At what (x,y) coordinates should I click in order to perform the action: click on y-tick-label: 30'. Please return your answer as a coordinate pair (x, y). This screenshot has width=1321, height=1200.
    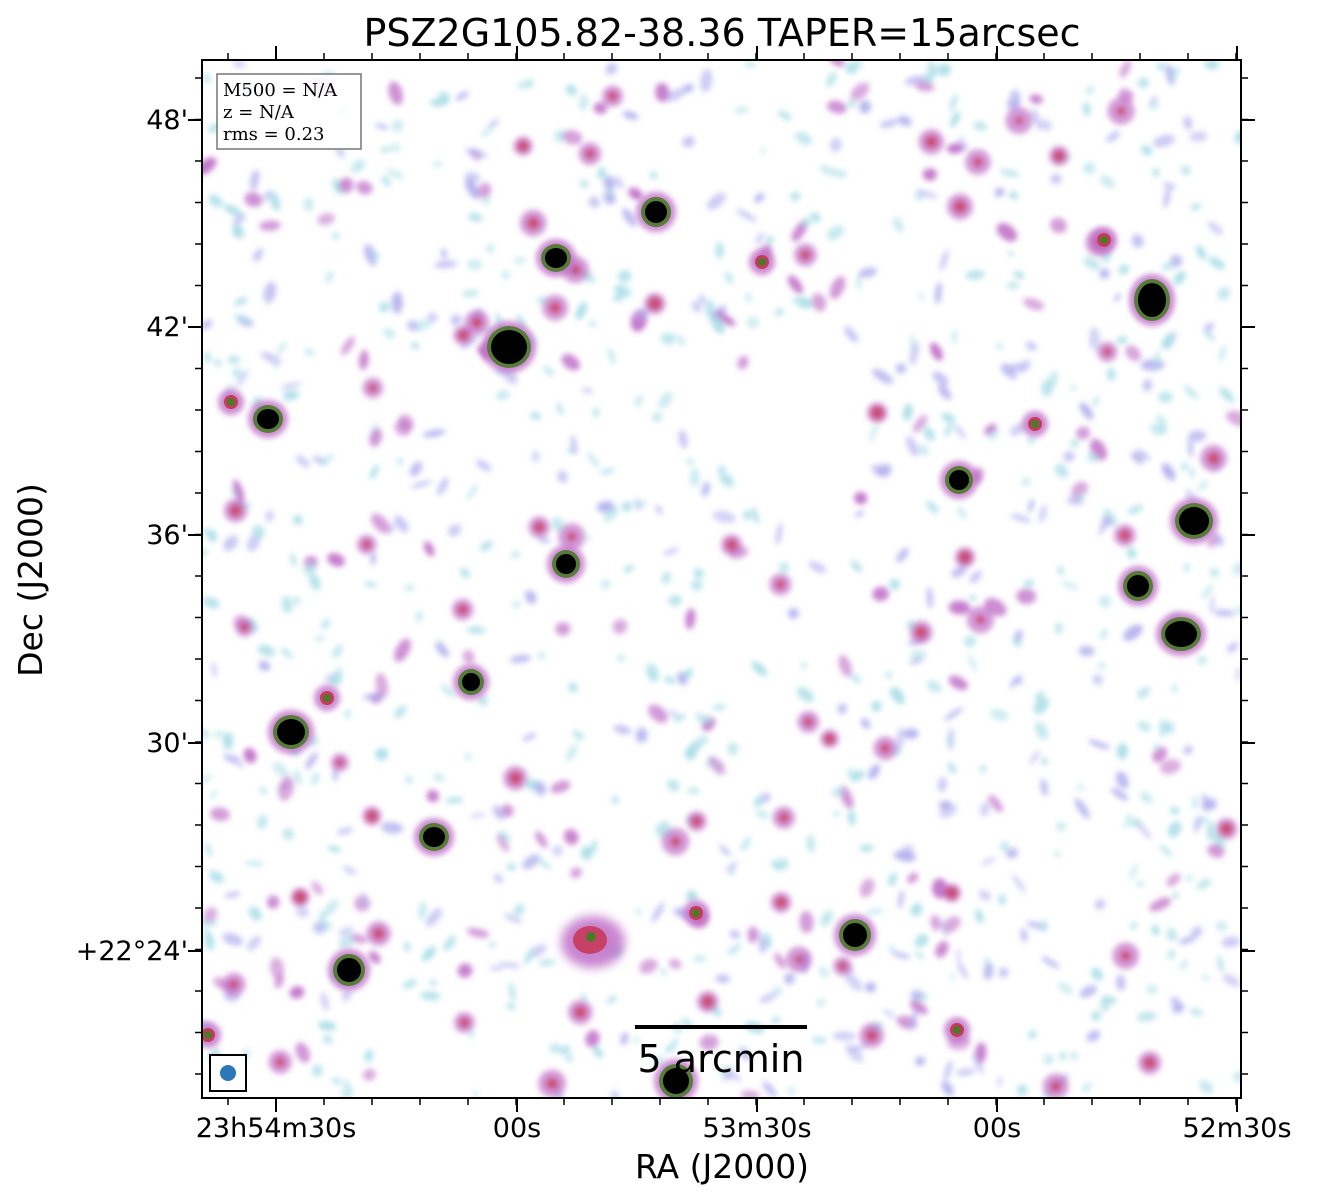
    Looking at the image, I should click on (167, 743).